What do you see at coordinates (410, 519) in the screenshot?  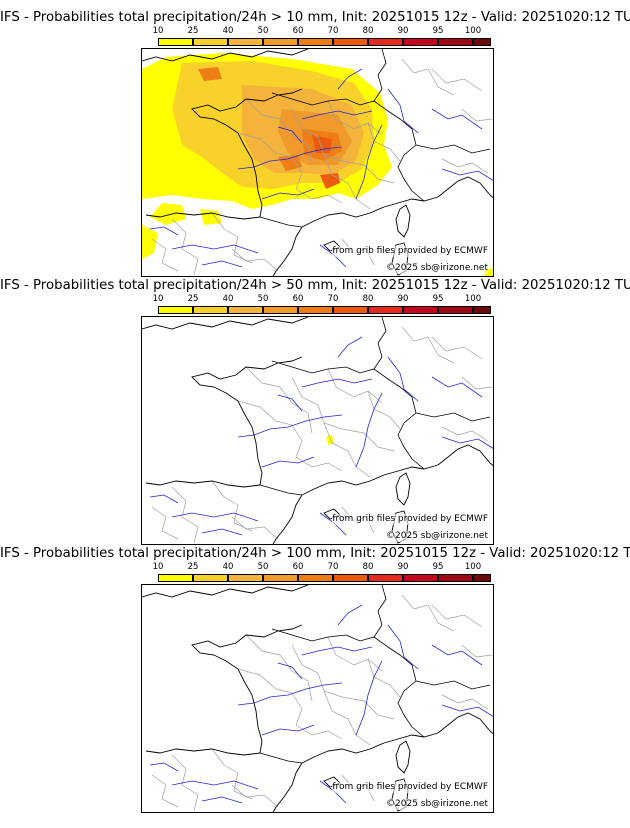 I see `source-credit: from grib files provided by ECMWF` at bounding box center [410, 519].